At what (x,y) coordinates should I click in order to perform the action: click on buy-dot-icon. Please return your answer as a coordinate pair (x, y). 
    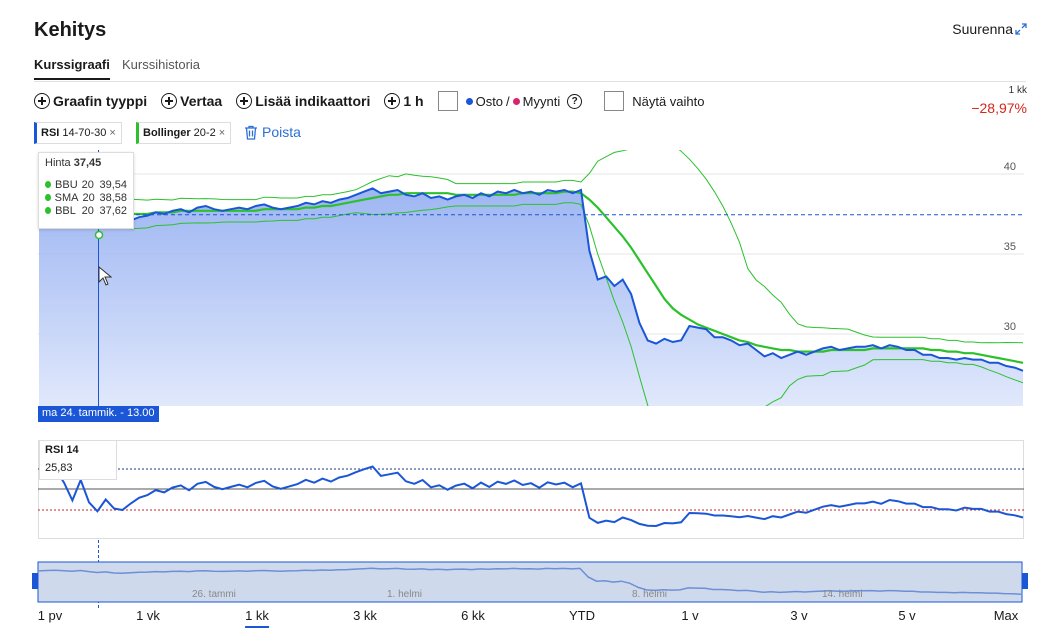
    Looking at the image, I should click on (469, 101).